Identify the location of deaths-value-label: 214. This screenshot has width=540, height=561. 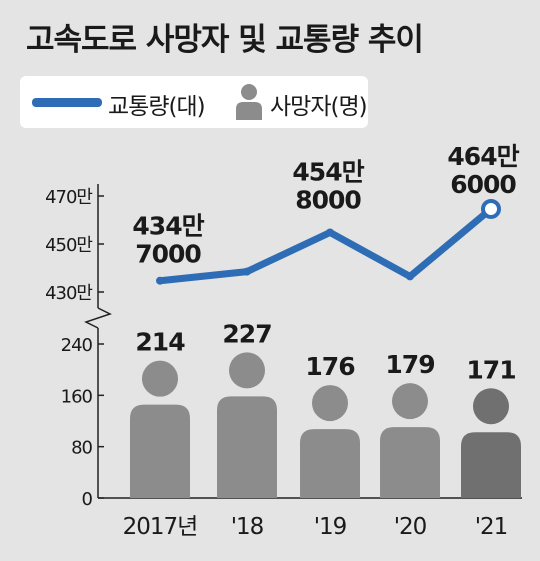
(160, 342).